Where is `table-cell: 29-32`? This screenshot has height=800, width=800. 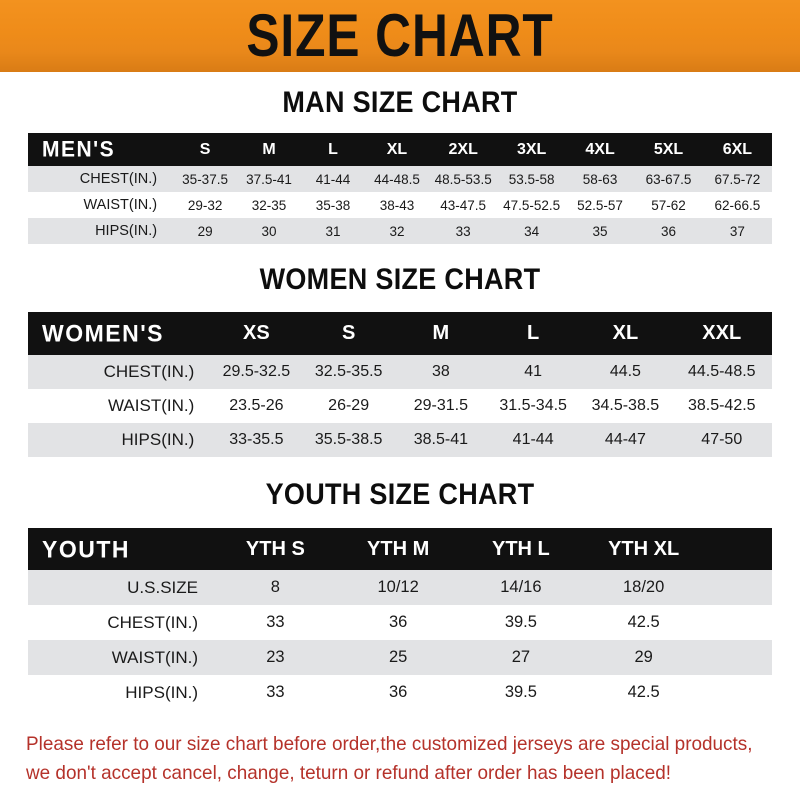 table-cell: 29-32 is located at coordinates (205, 205).